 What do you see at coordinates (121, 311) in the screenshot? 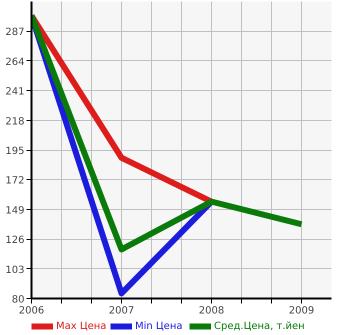
I see `x-tick-label: 2007` at bounding box center [121, 311].